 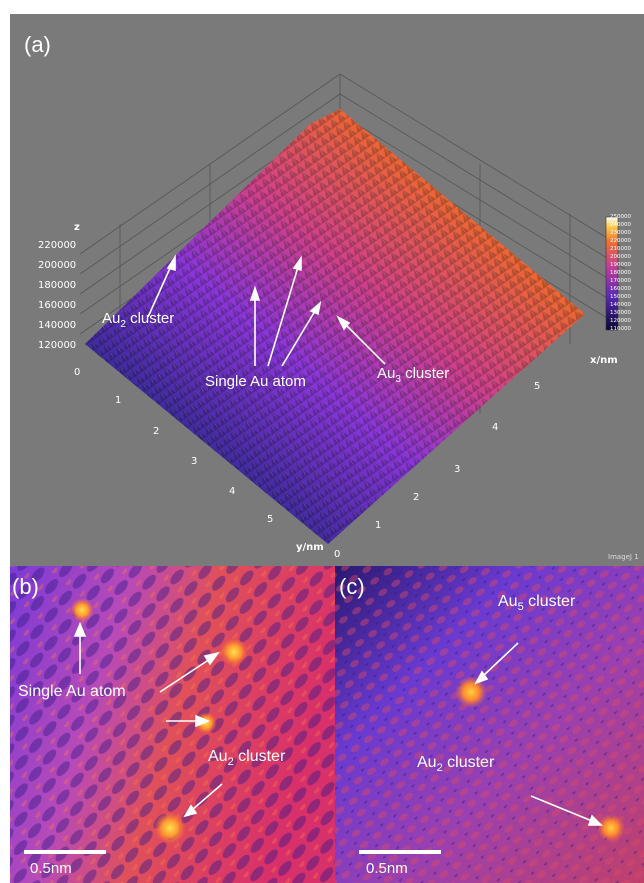 I want to click on y-tick-0: 0, so click(x=337, y=554).